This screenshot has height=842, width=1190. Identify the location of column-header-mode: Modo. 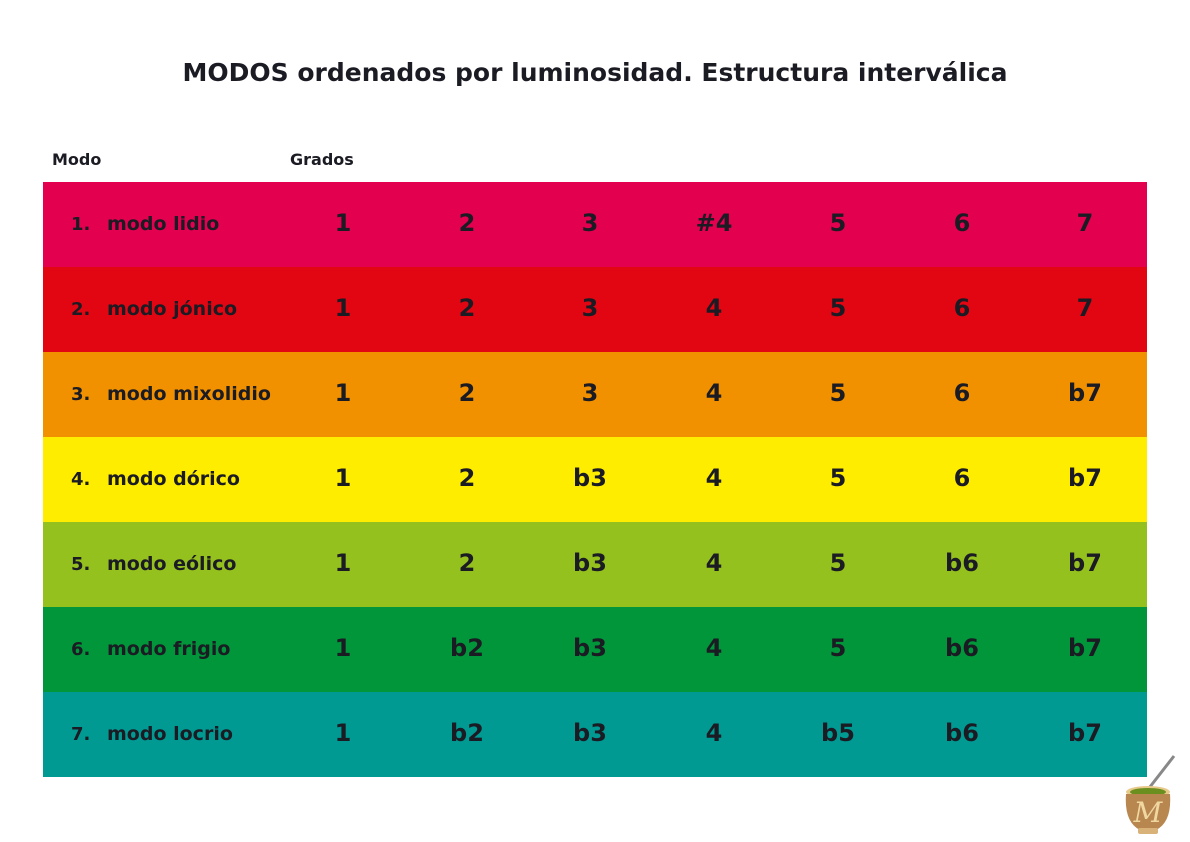
(77, 159).